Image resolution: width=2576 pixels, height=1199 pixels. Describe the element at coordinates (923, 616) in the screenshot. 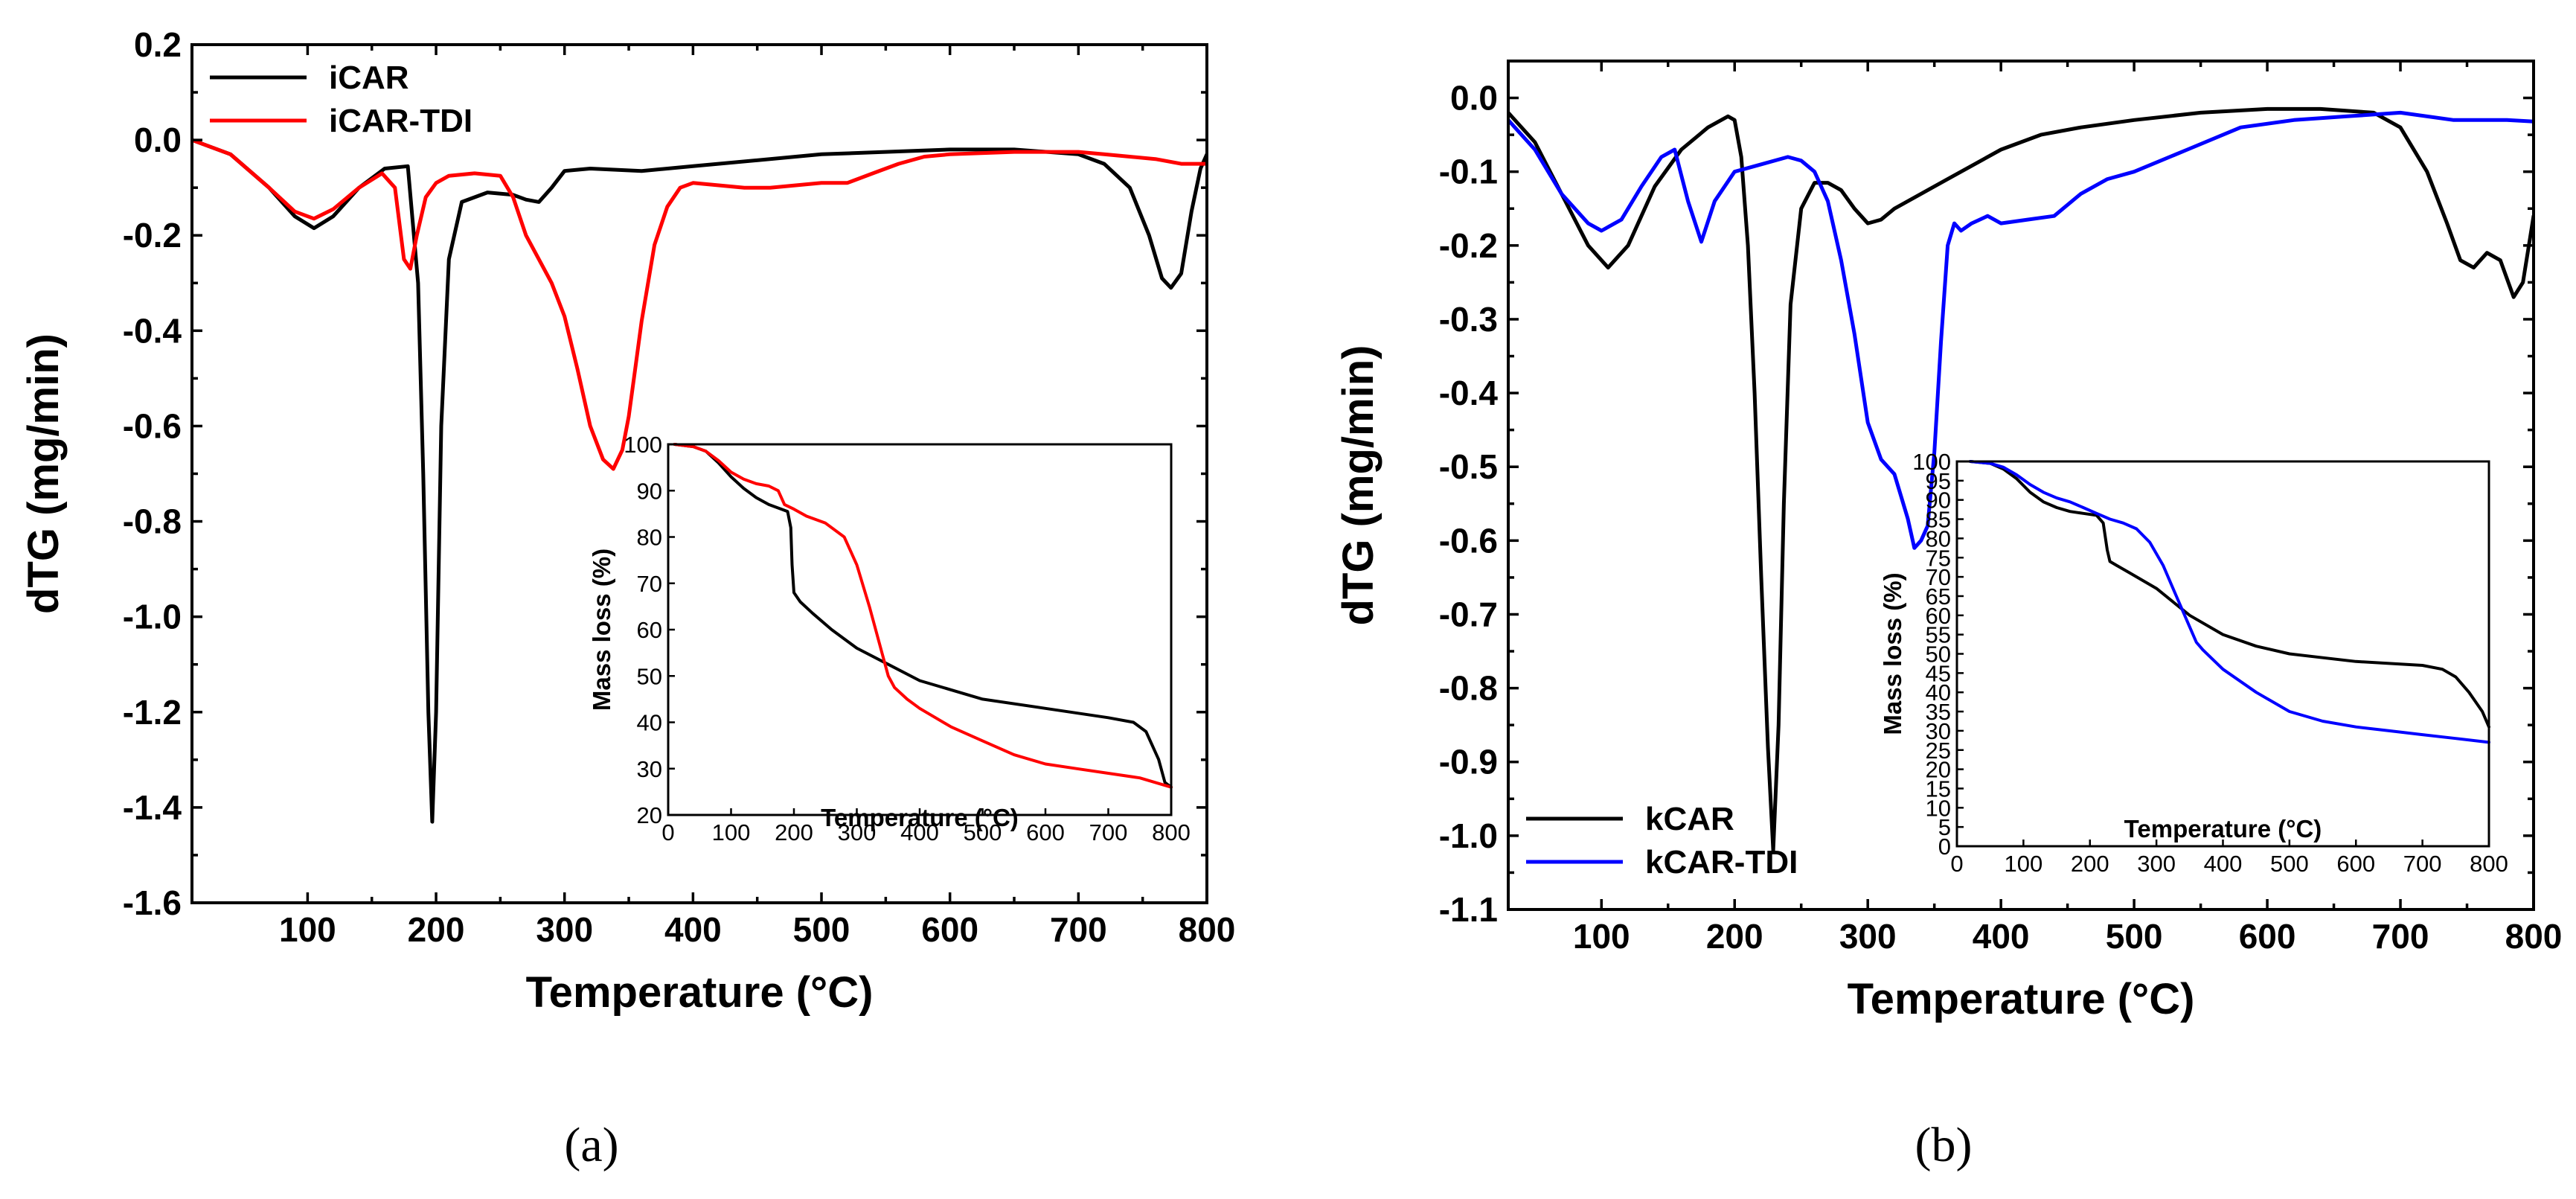

I see `inset-series-line-icar` at that location.